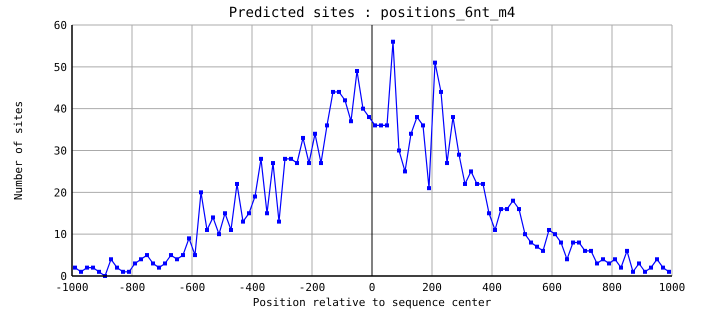  Describe the element at coordinates (60, 25) in the screenshot. I see `y-tick-label: 60` at that location.